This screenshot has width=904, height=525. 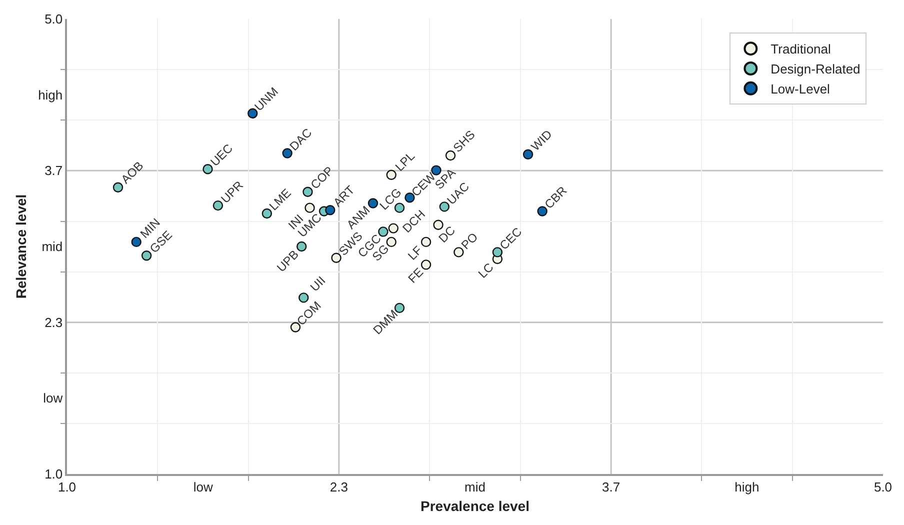 I want to click on annotation: FE, so click(x=415, y=275).